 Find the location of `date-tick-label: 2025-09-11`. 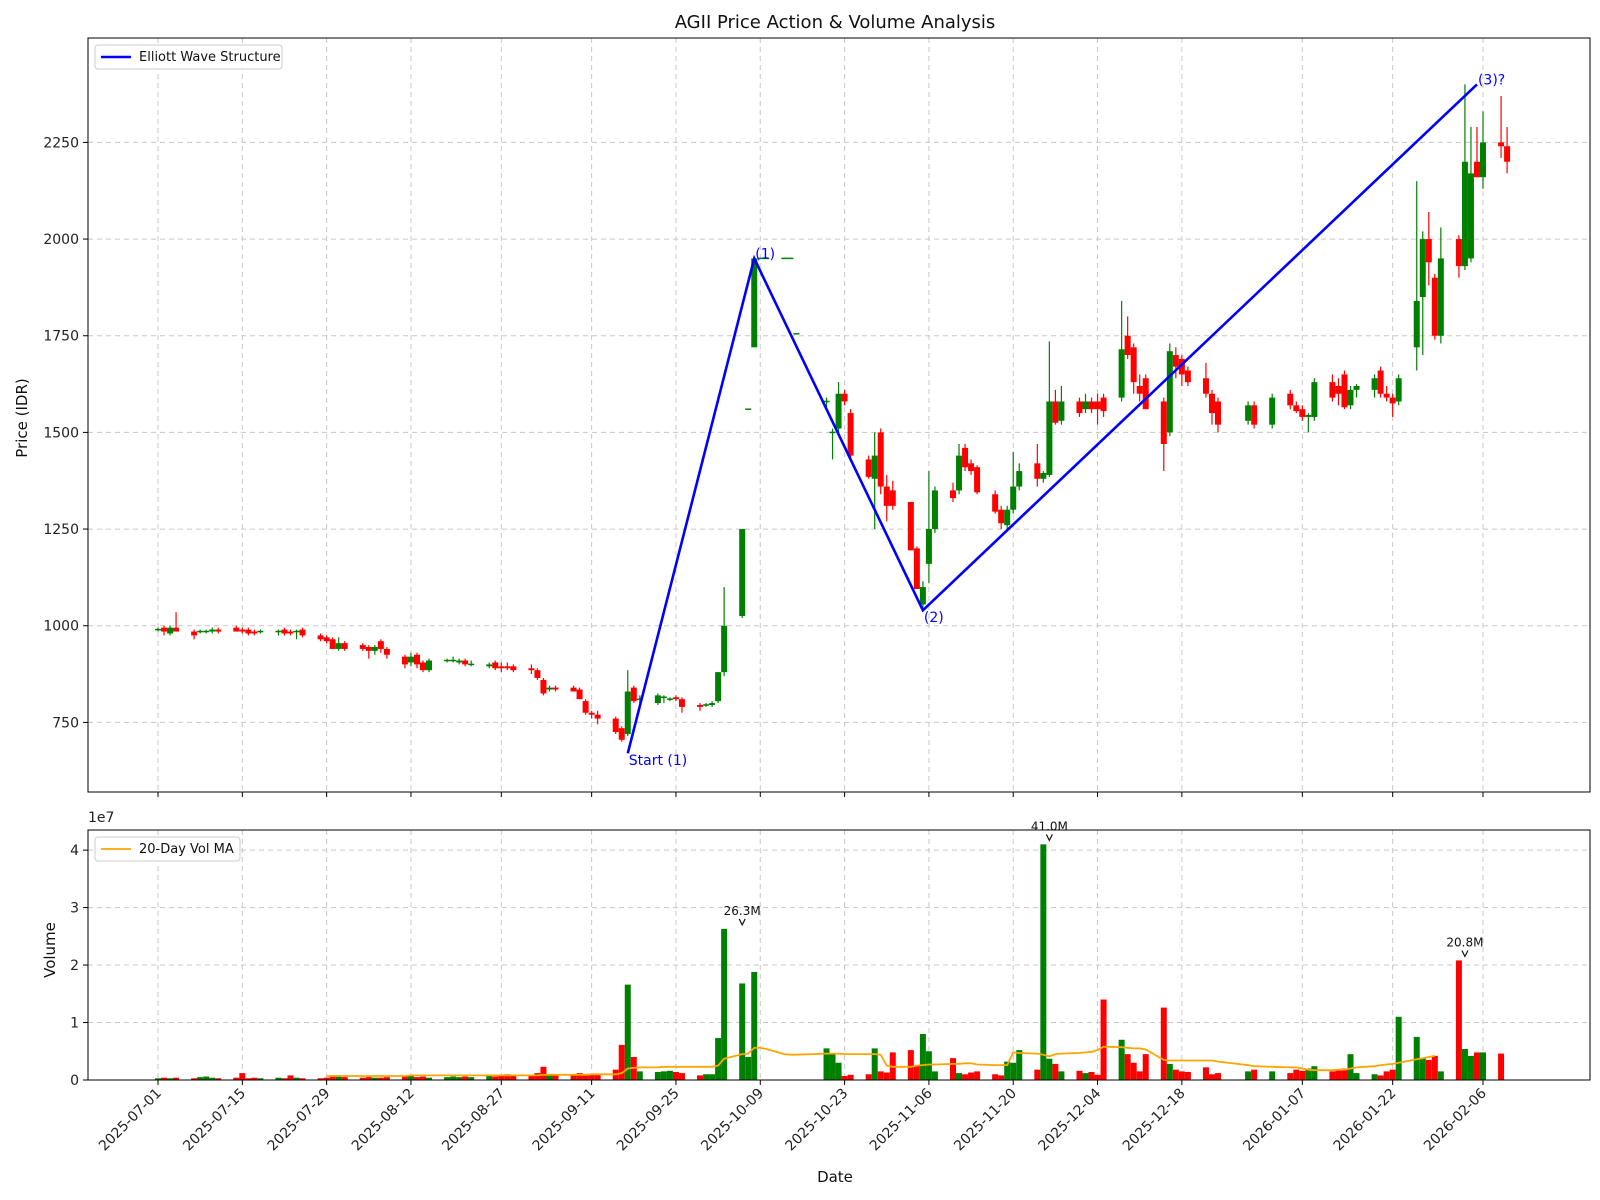

date-tick-label: 2025-09-11 is located at coordinates (564, 1120).